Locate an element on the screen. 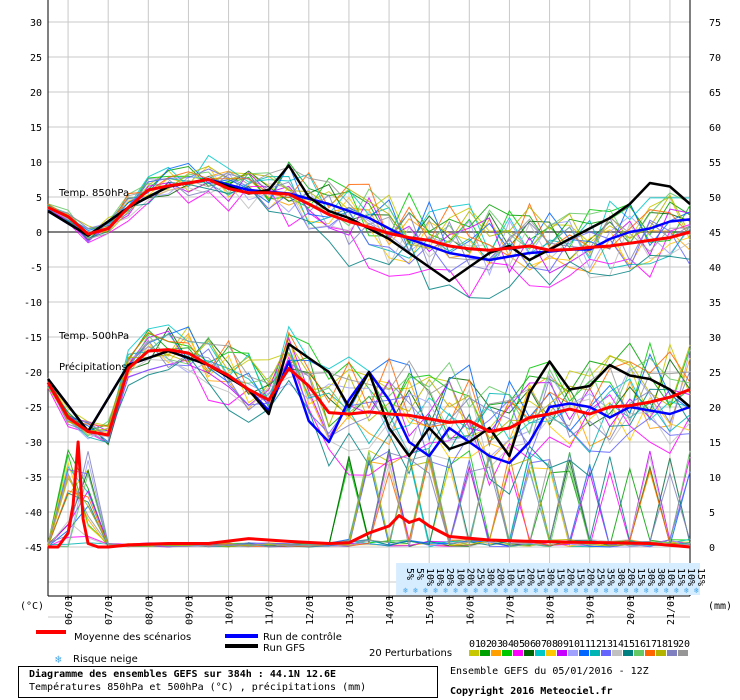 Image resolution: width=740 pixels, height=700 pixels. left-tick-label: -40 is located at coordinates (33, 513).